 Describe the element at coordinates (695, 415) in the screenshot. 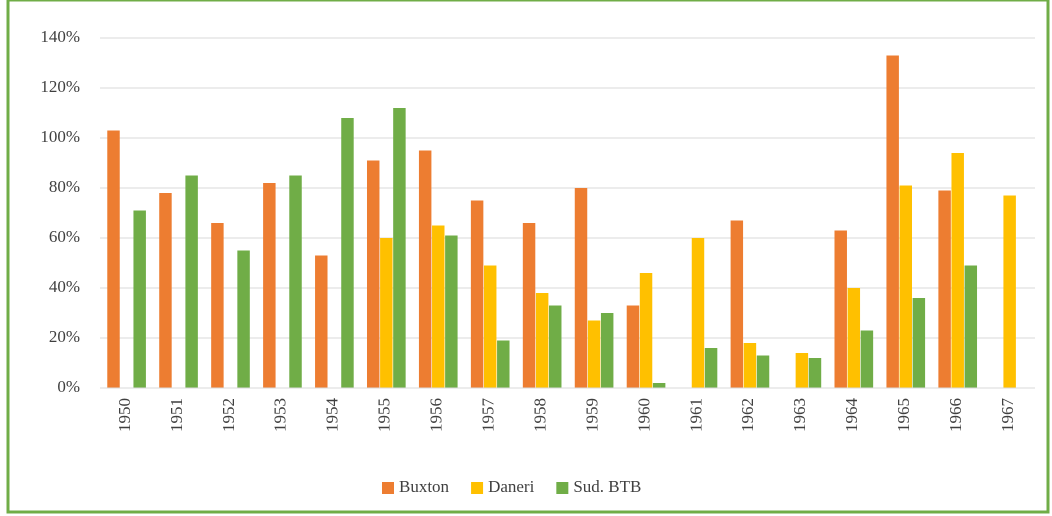

I see `x-tick-label: 1961` at that location.